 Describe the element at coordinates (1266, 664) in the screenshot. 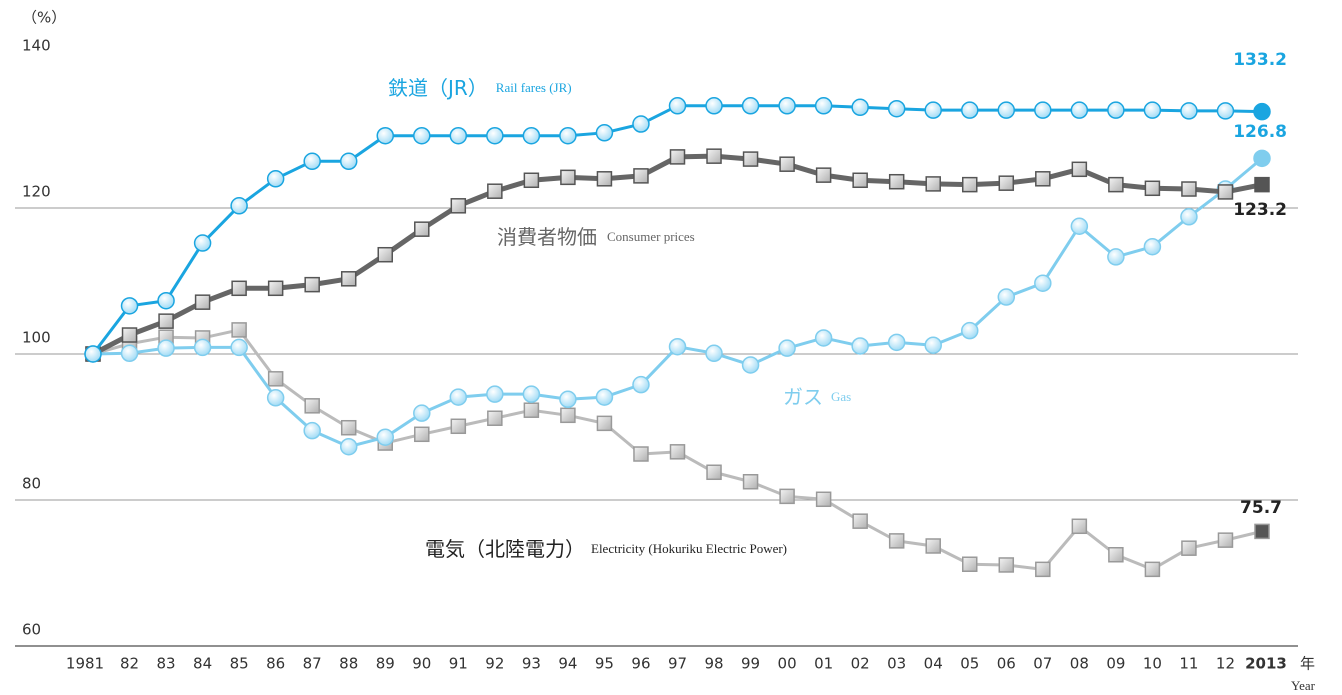

I see `x-tick-label: 2013` at that location.